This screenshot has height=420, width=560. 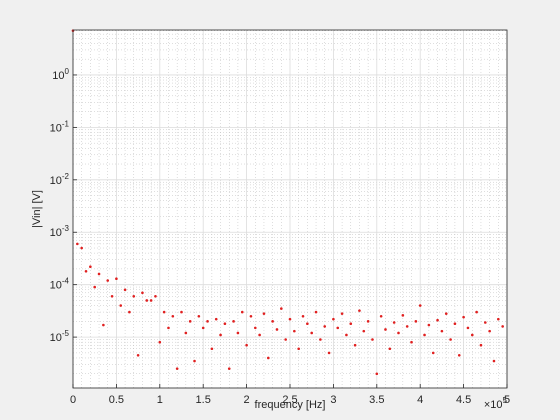 What do you see at coordinates (507, 400) in the screenshot?
I see `x-tick-label: 5` at bounding box center [507, 400].